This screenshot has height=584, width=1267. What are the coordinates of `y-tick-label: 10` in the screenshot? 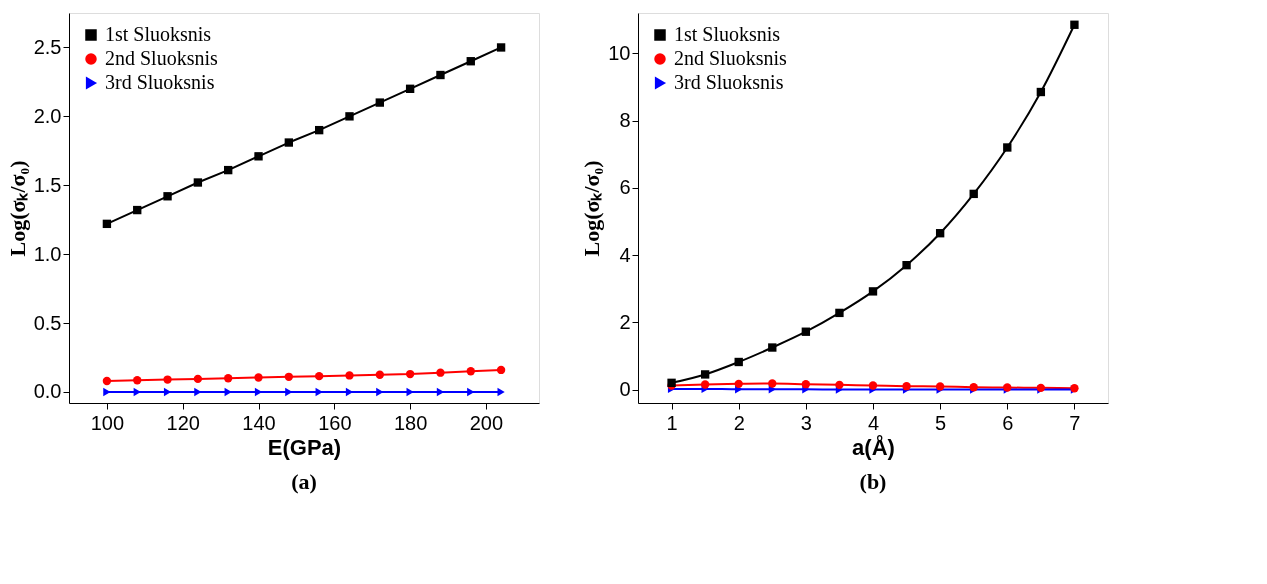 It's located at (619, 52).